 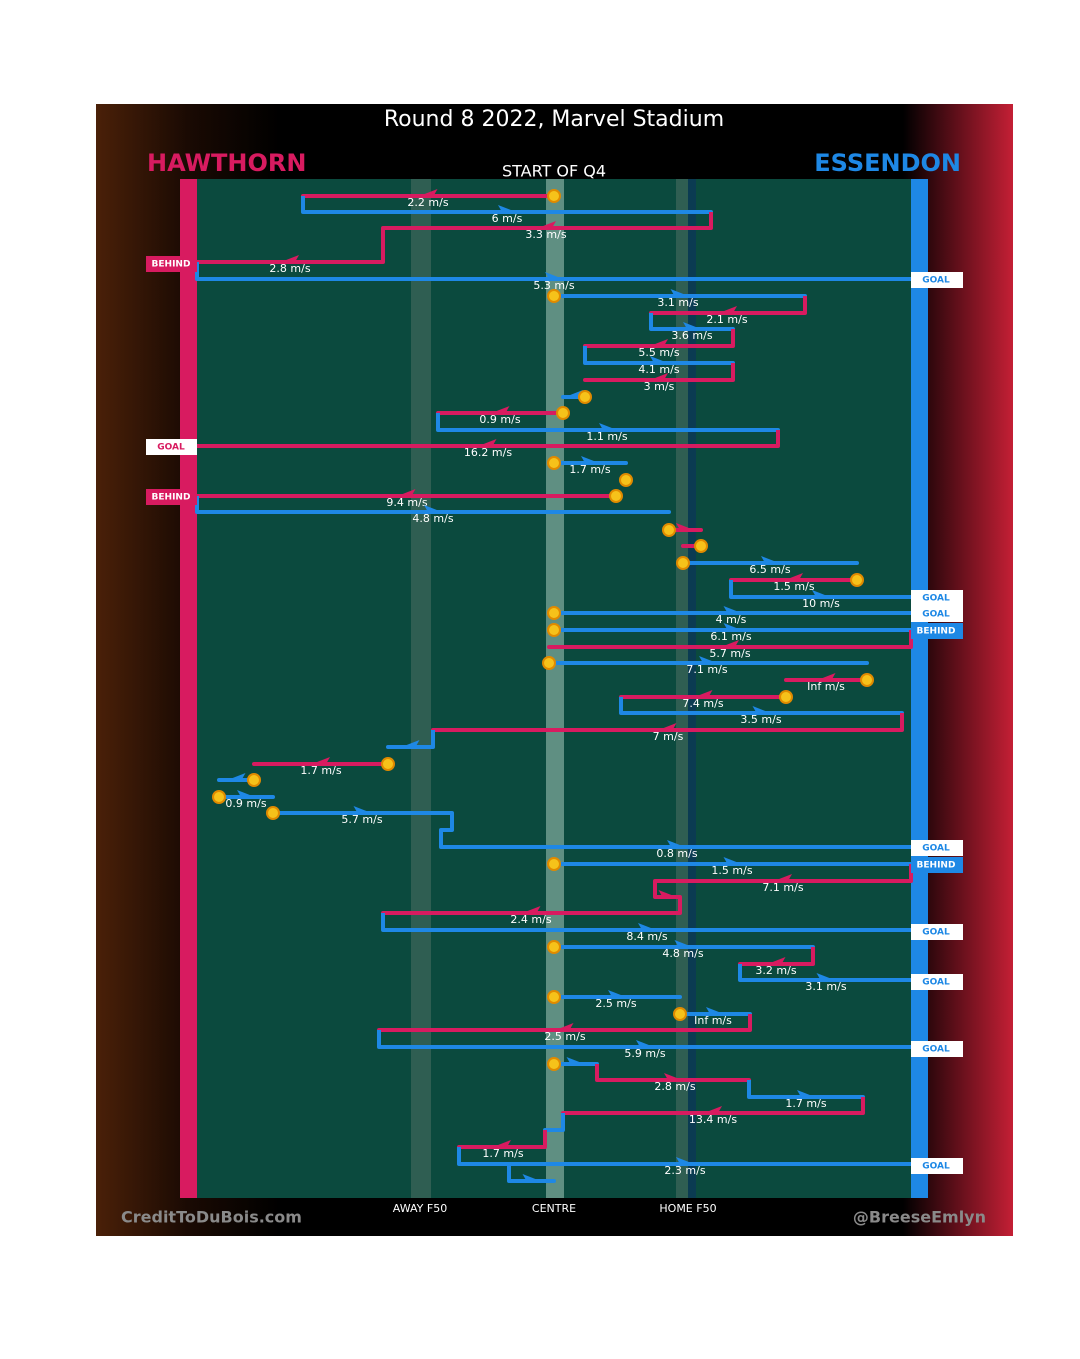 I want to click on field-label: HOME F50, so click(x=687, y=1208).